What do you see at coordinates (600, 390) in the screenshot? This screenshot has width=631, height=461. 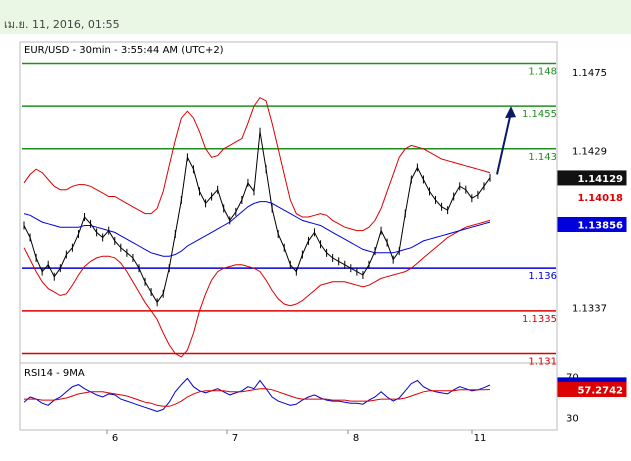 I see `rsi-tag-1-text: 57.2742` at bounding box center [600, 390].